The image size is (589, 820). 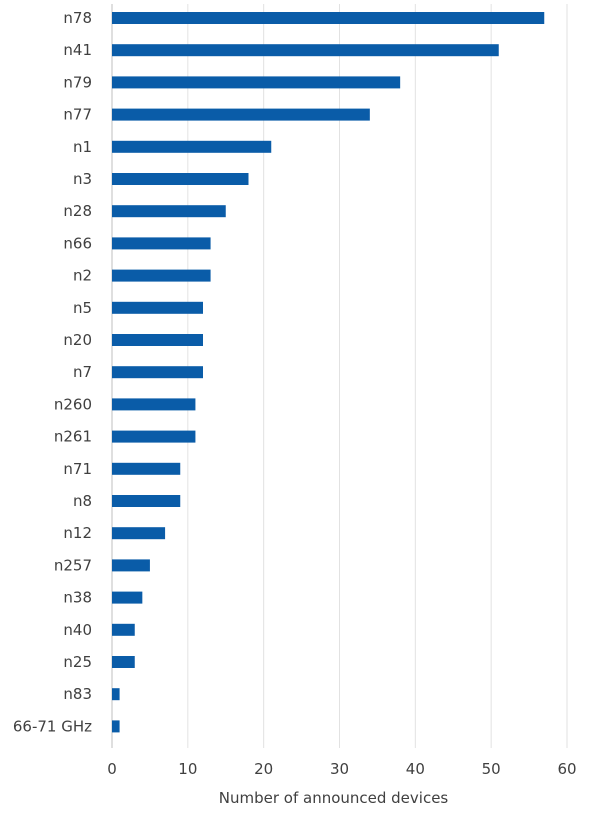 I want to click on category-label-n41: n41, so click(x=77, y=50).